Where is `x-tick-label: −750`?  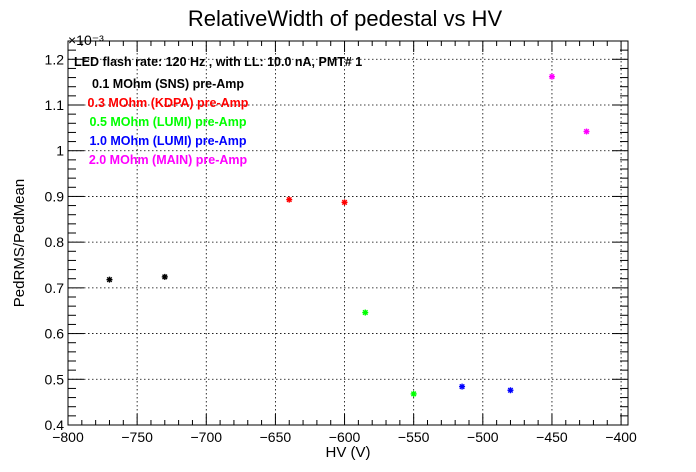 x-tick-label: −750 is located at coordinates (137, 437).